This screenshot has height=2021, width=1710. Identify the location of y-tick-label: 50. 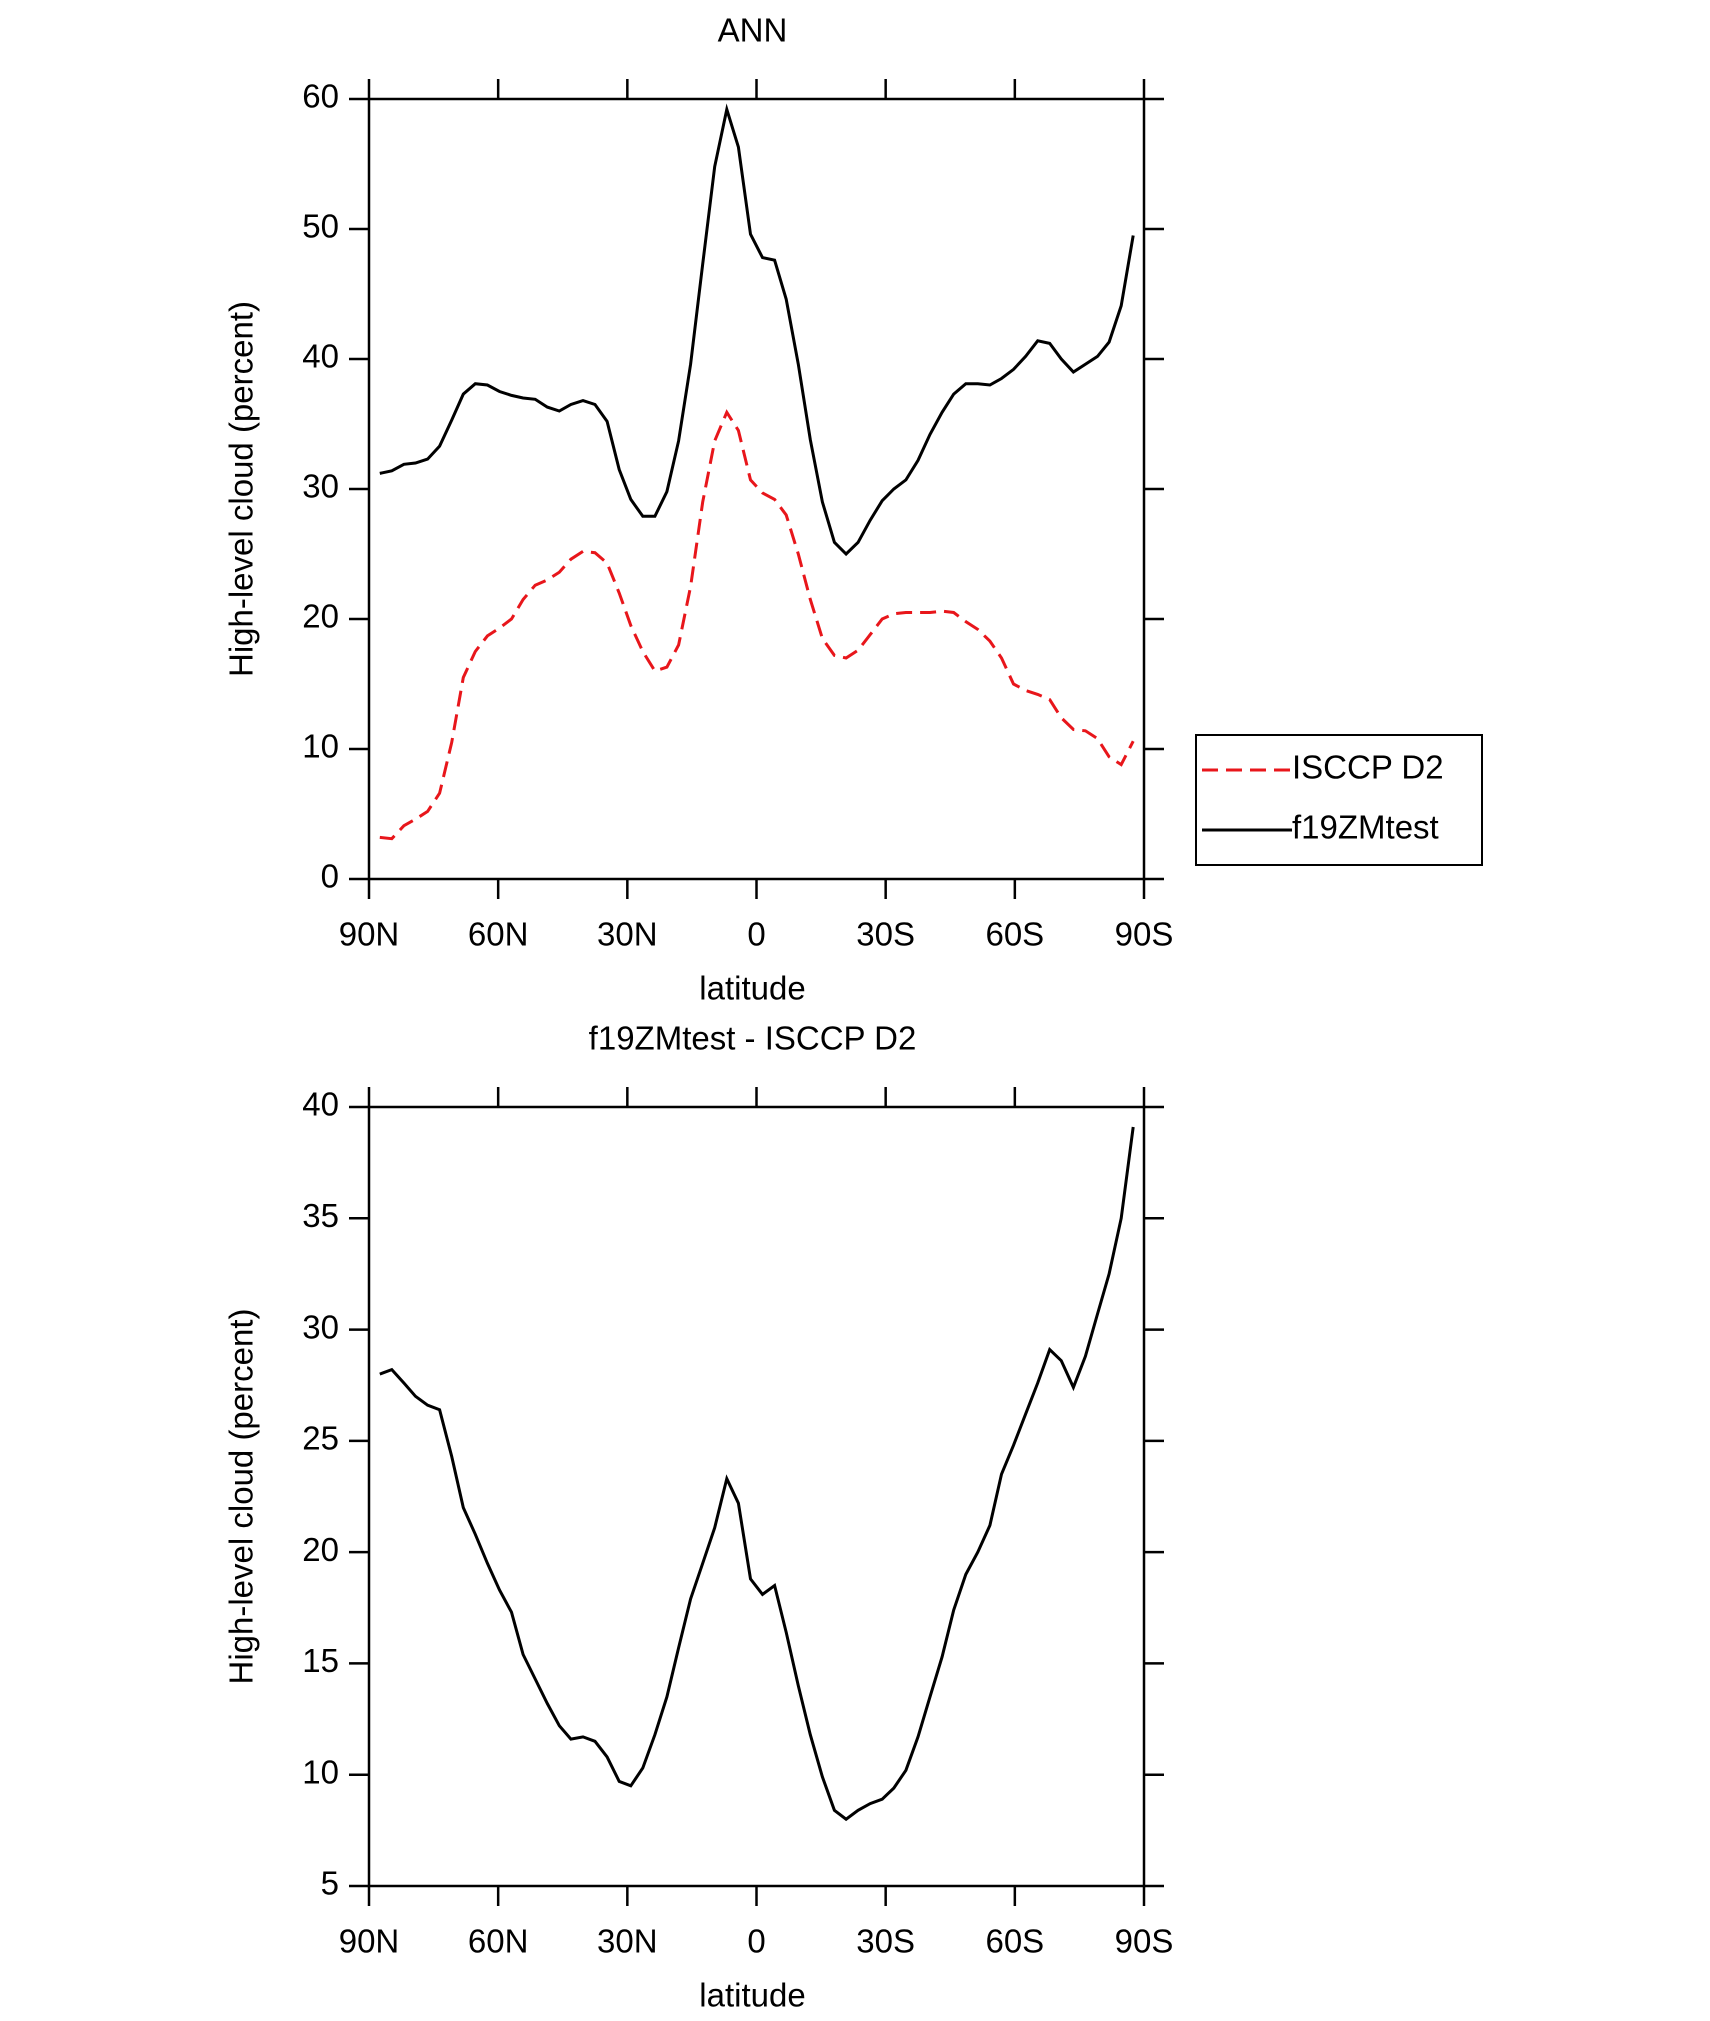
(320, 226).